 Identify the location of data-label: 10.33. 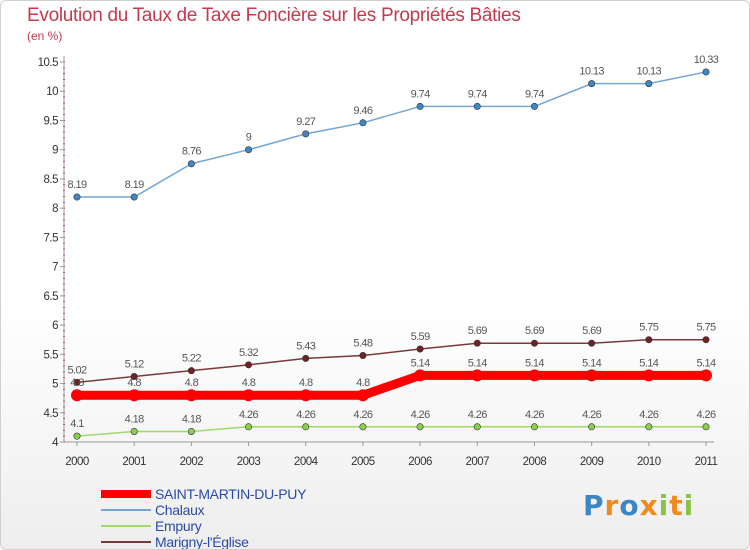
(706, 60).